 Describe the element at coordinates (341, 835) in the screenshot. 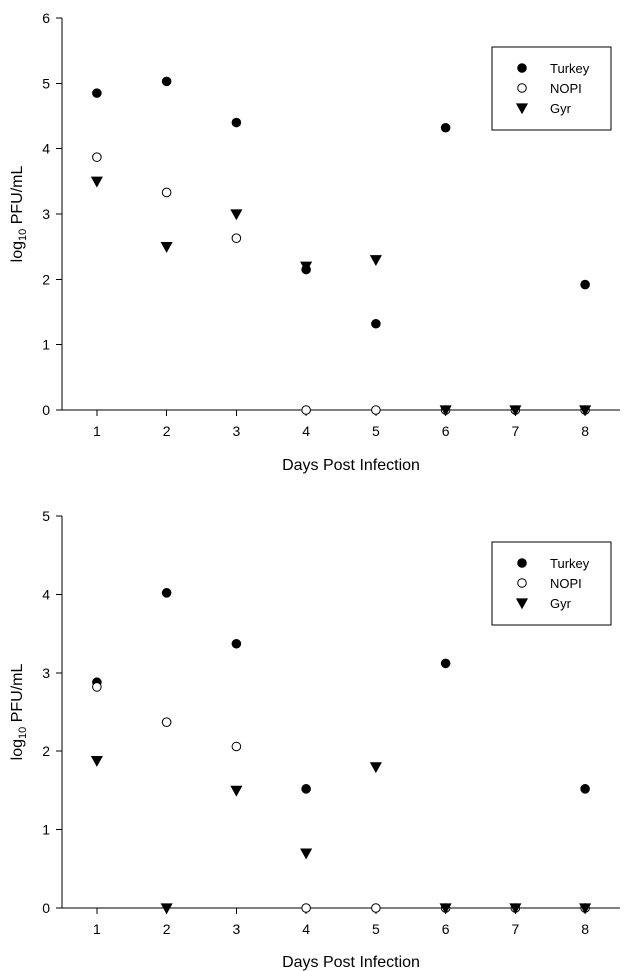

I see `series-gyr` at that location.